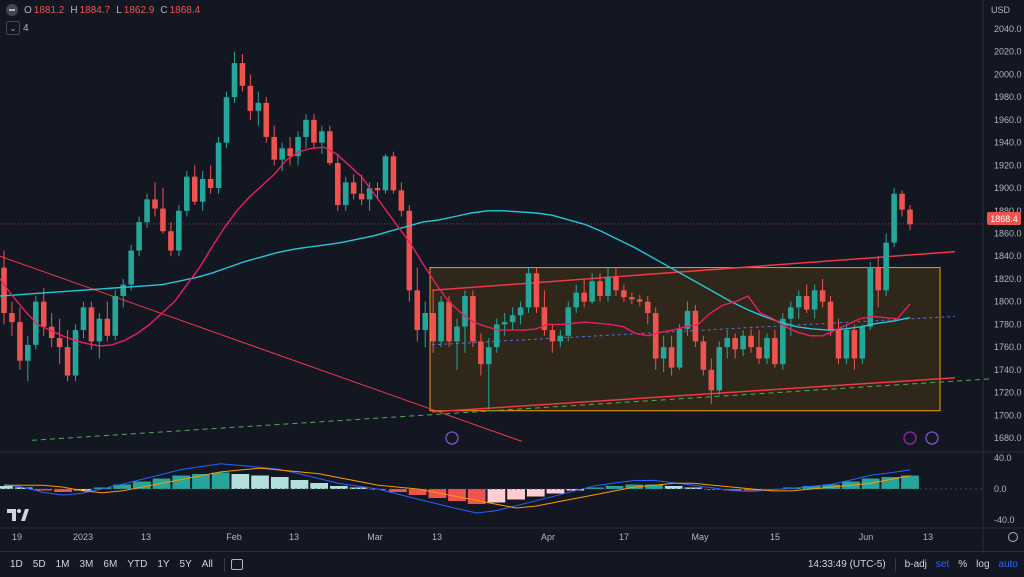 This screenshot has width=1024, height=577. What do you see at coordinates (83, 537) in the screenshot?
I see `x-tick-label: 2023` at bounding box center [83, 537].